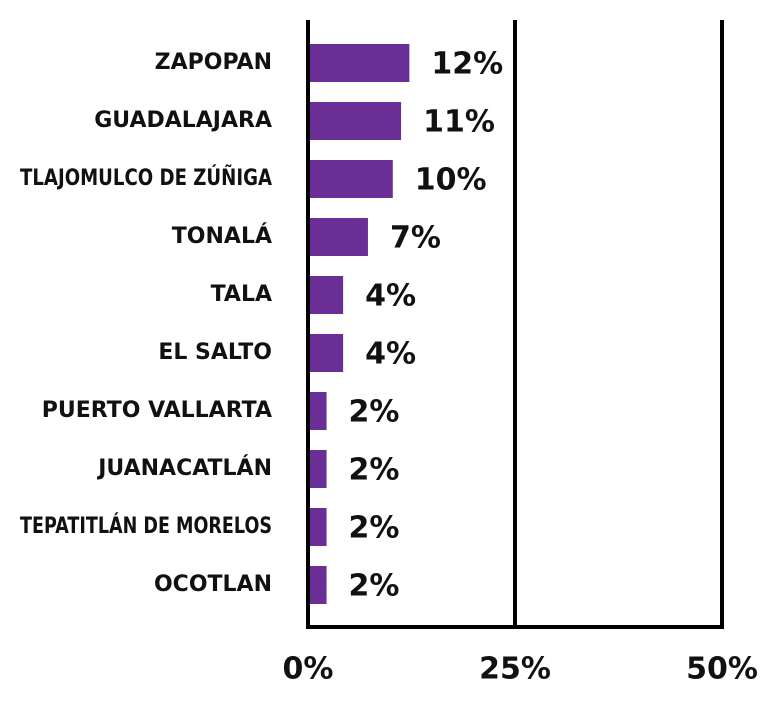  Describe the element at coordinates (467, 64) in the screenshot. I see `value-label: 12%` at that location.